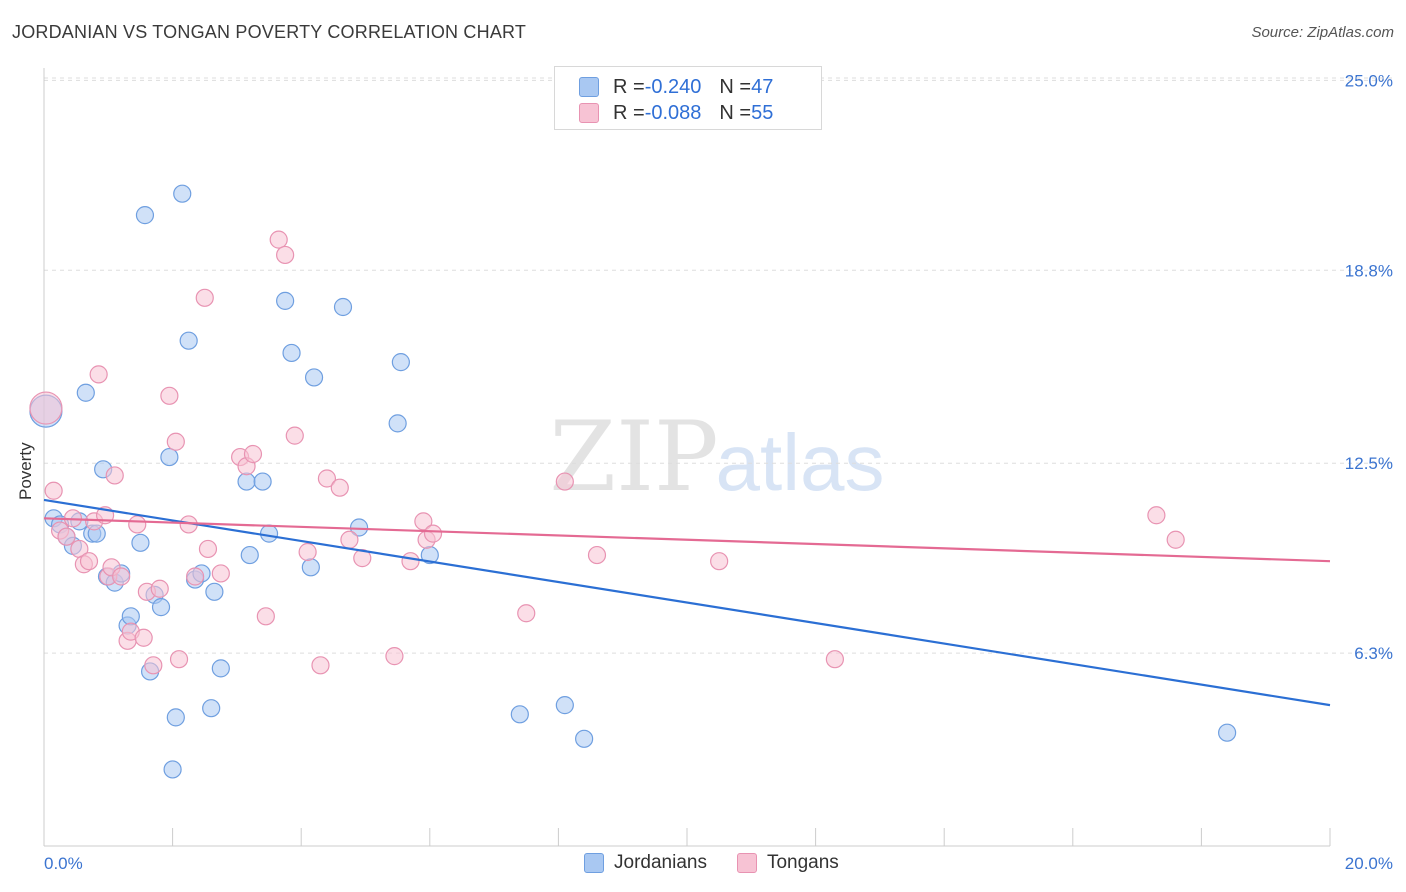  Describe the element at coordinates (63, 863) in the screenshot. I see `x-tick-label: 0.0%` at that location.